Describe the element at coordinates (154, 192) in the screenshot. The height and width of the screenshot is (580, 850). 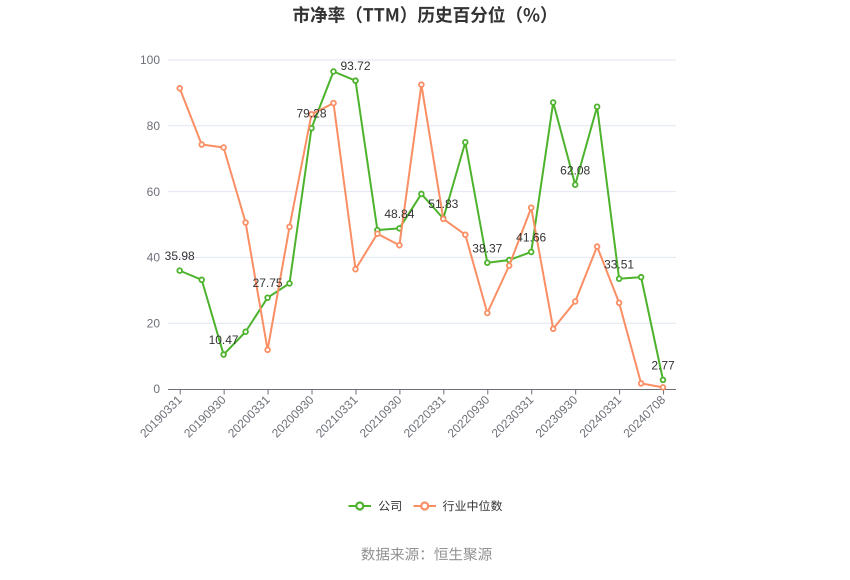
I see `svg-text: 60` at that location.